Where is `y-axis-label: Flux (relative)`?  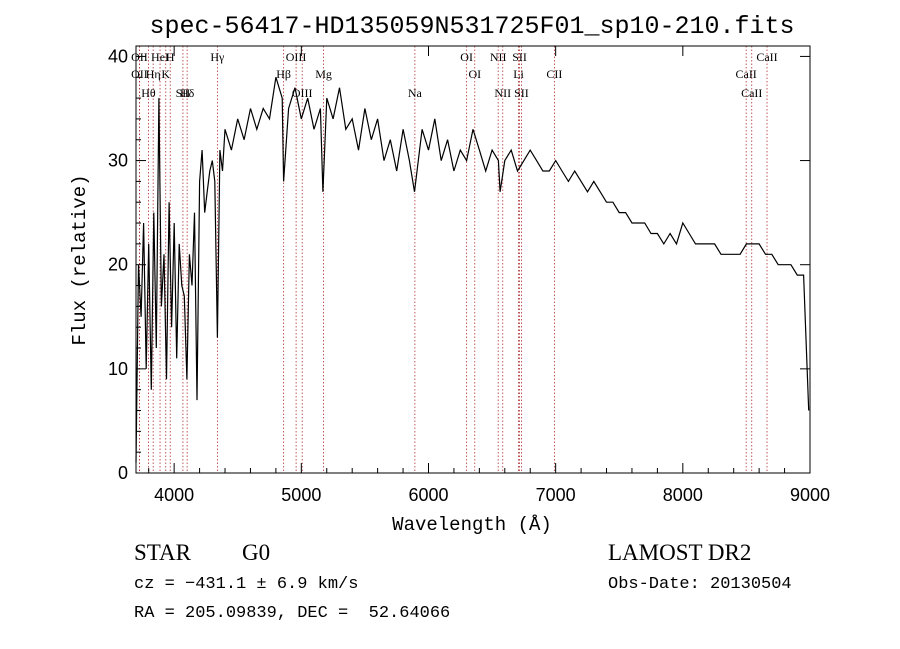 y-axis-label: Flux (relative) is located at coordinates (80, 259).